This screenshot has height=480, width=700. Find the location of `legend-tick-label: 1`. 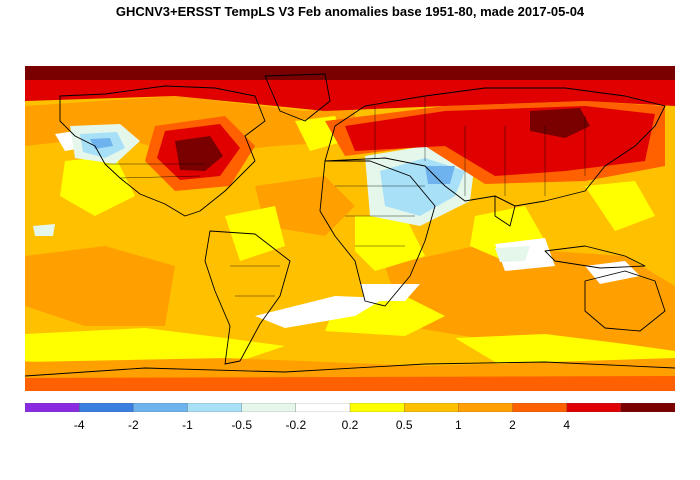

legend-tick-label: 1 is located at coordinates (458, 425).